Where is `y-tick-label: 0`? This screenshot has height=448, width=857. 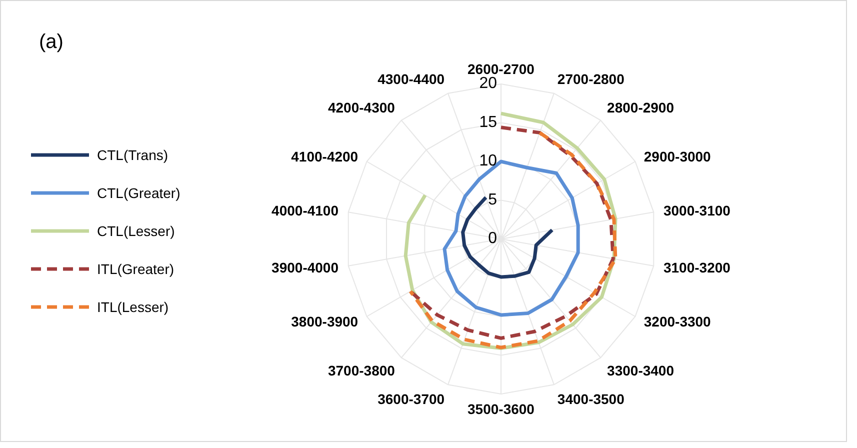 y-tick-label: 0 is located at coordinates (493, 239).